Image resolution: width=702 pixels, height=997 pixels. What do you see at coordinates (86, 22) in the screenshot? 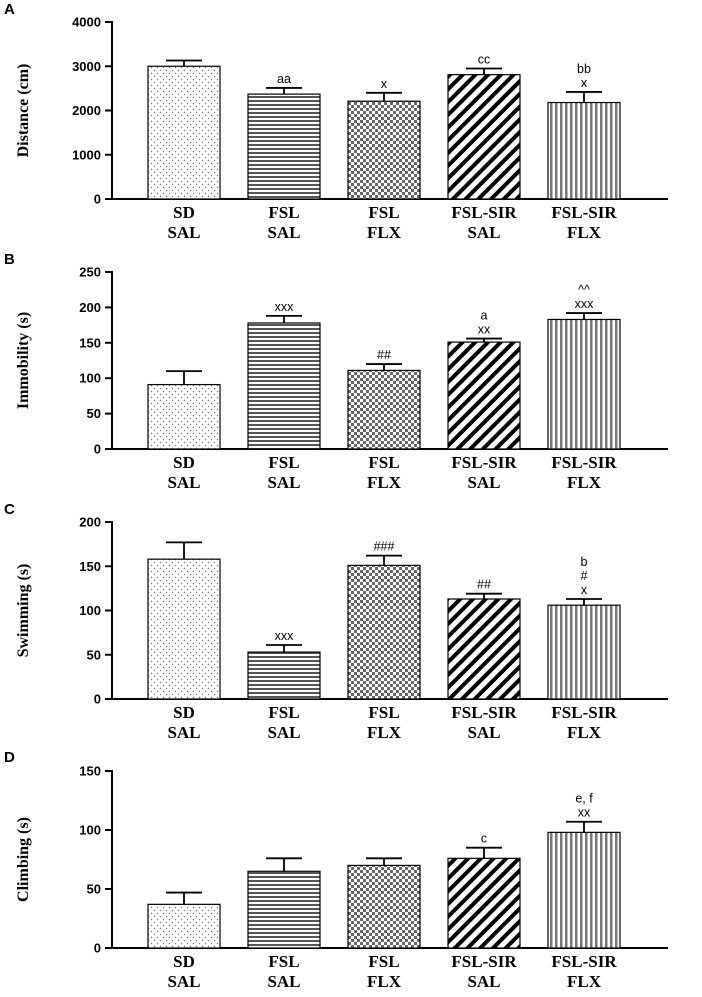
I see `y-tick-label: 4000` at bounding box center [86, 22].